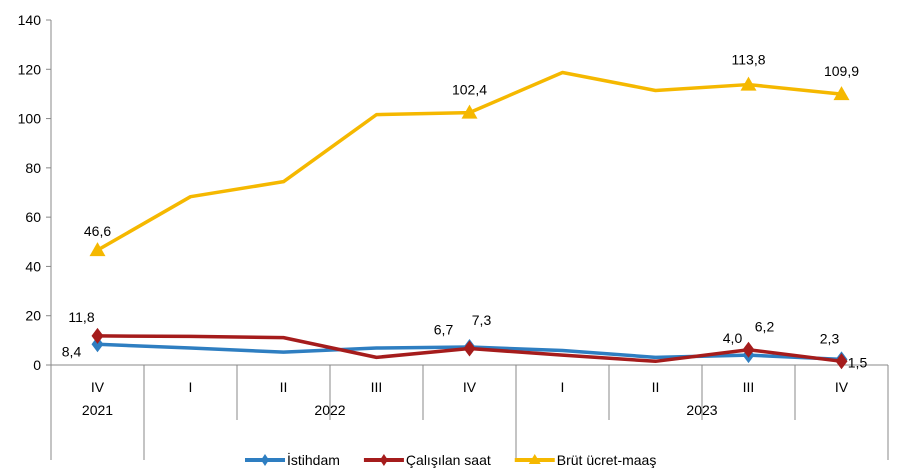 Image resolution: width=901 pixels, height=476 pixels. What do you see at coordinates (830, 338) in the screenshot?
I see `data-label: 2,3` at bounding box center [830, 338].